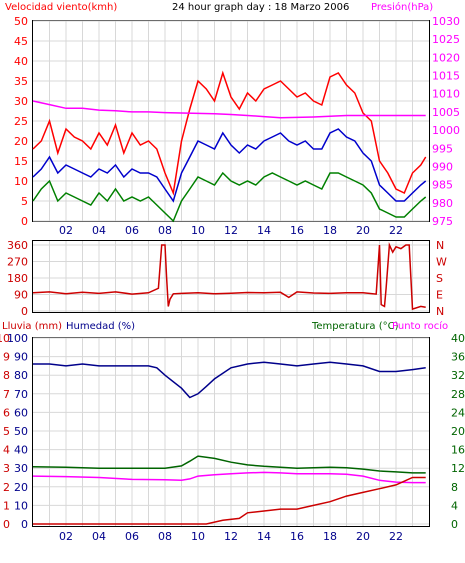  Describe the element at coordinates (6, 431) in the screenshot. I see `rain-tick-label: 5` at that location.